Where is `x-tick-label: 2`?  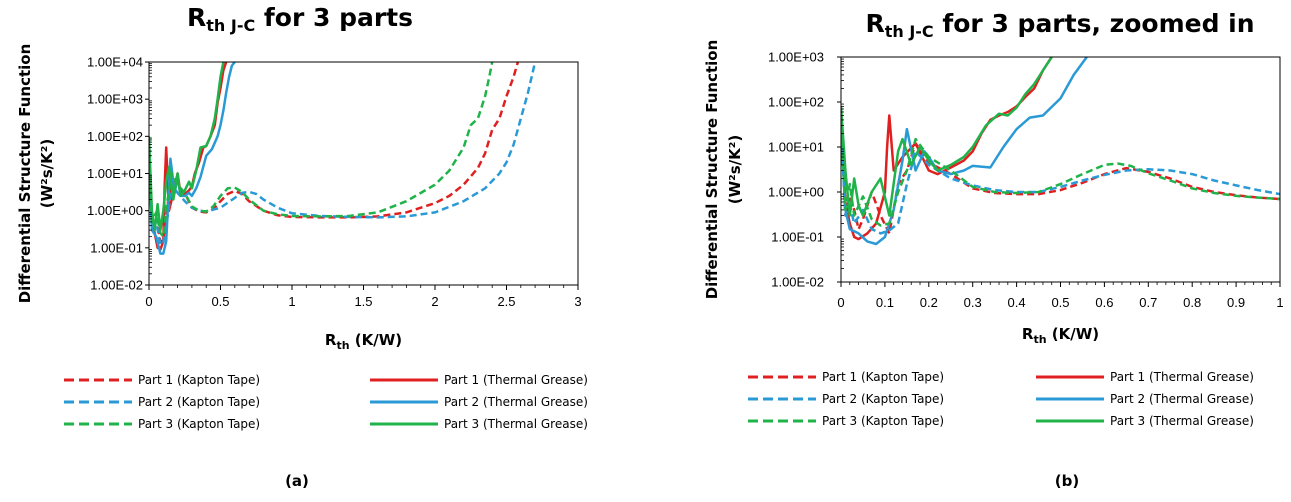 x-tick-label: 2 is located at coordinates (434, 301).